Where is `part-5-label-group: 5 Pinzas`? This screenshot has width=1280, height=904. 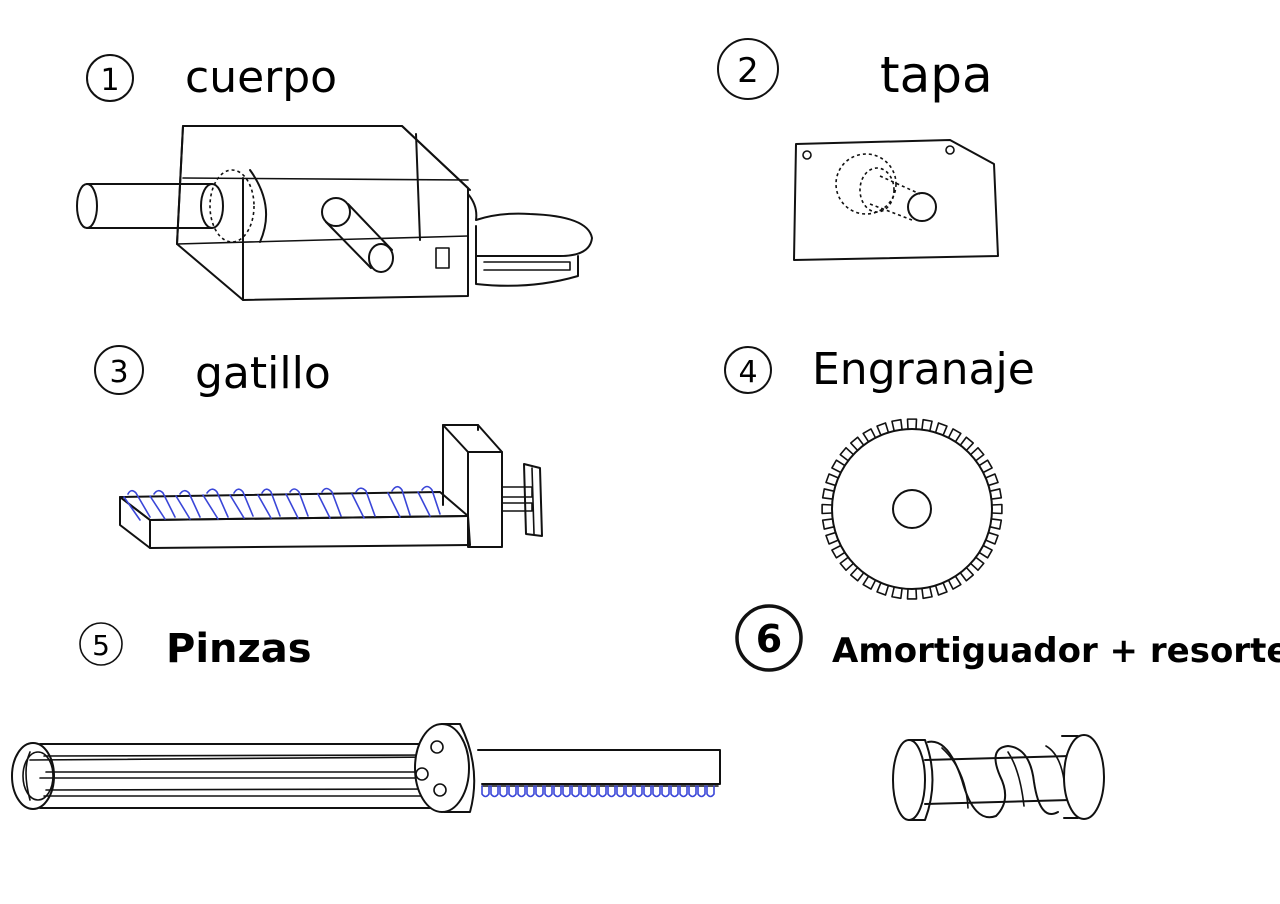
part-5-label-group: 5 Pinzas is located at coordinates (195, 647).